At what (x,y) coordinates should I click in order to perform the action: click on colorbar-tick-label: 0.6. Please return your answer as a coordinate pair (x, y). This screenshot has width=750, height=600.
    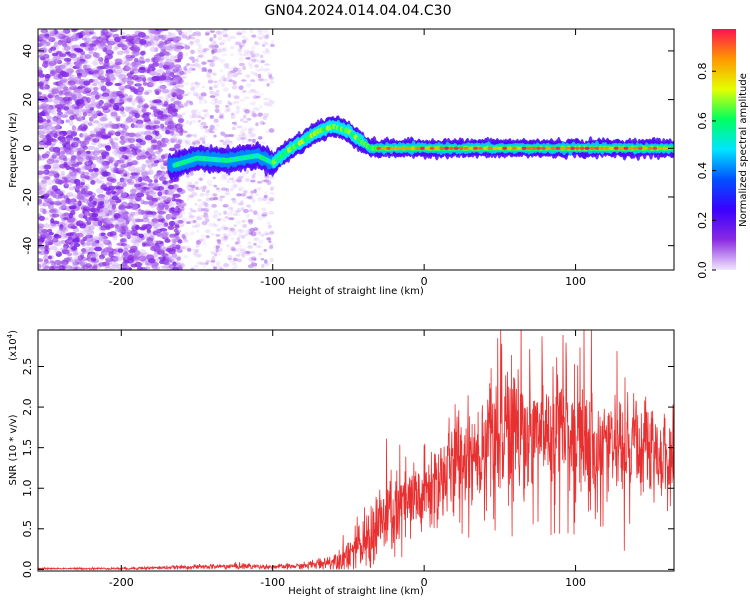
    Looking at the image, I should click on (702, 120).